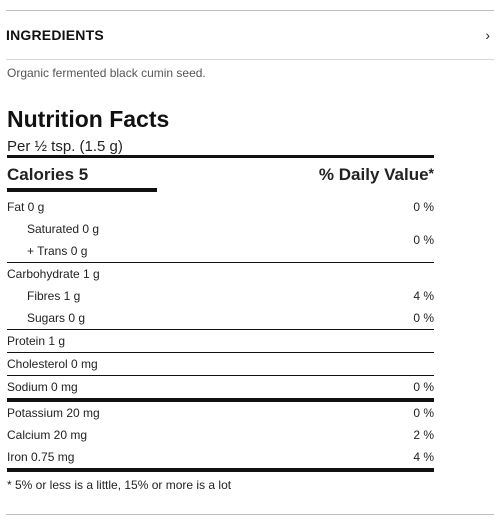 Image resolution: width=500 pixels, height=523 pixels. Describe the element at coordinates (423, 413) in the screenshot. I see `potassium-pct: 0 %` at that location.